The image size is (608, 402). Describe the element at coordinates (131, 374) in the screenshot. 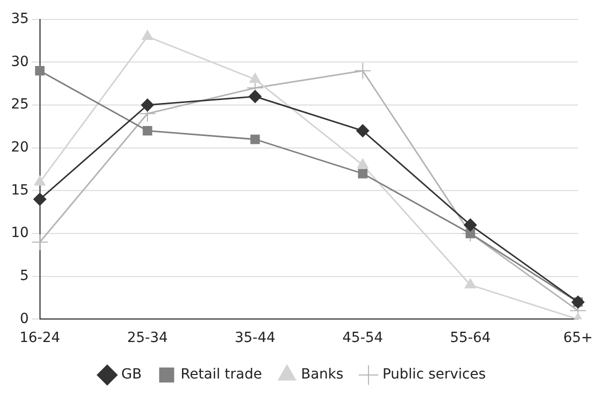

I see `legend-label: GB` at that location.